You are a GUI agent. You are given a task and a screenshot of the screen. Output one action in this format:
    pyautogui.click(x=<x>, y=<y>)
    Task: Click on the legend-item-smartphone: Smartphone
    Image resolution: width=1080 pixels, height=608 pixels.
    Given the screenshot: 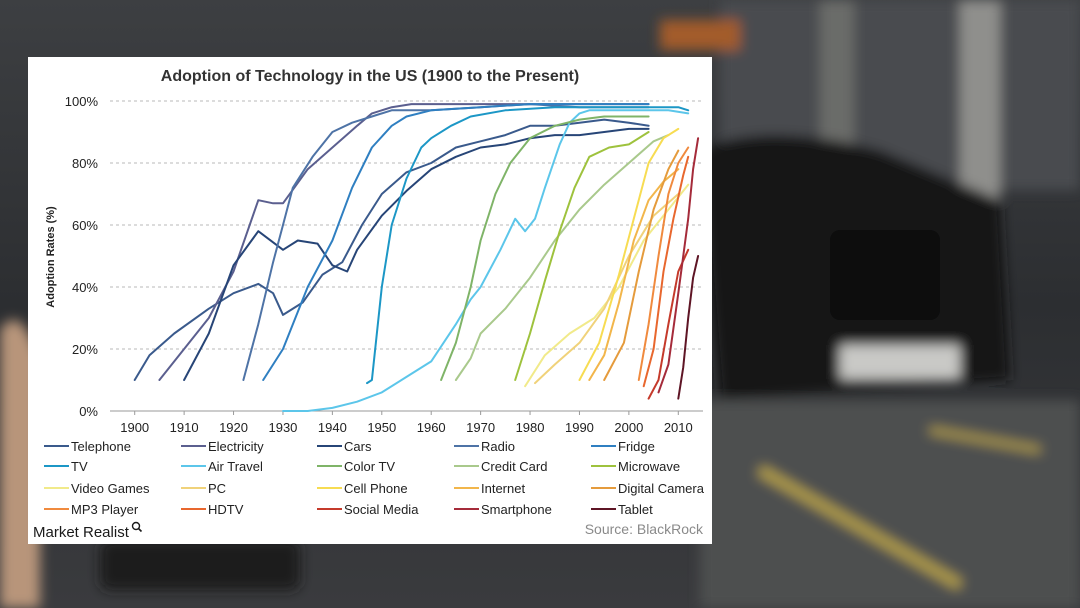 What is the action you would take?
    pyautogui.click(x=503, y=509)
    